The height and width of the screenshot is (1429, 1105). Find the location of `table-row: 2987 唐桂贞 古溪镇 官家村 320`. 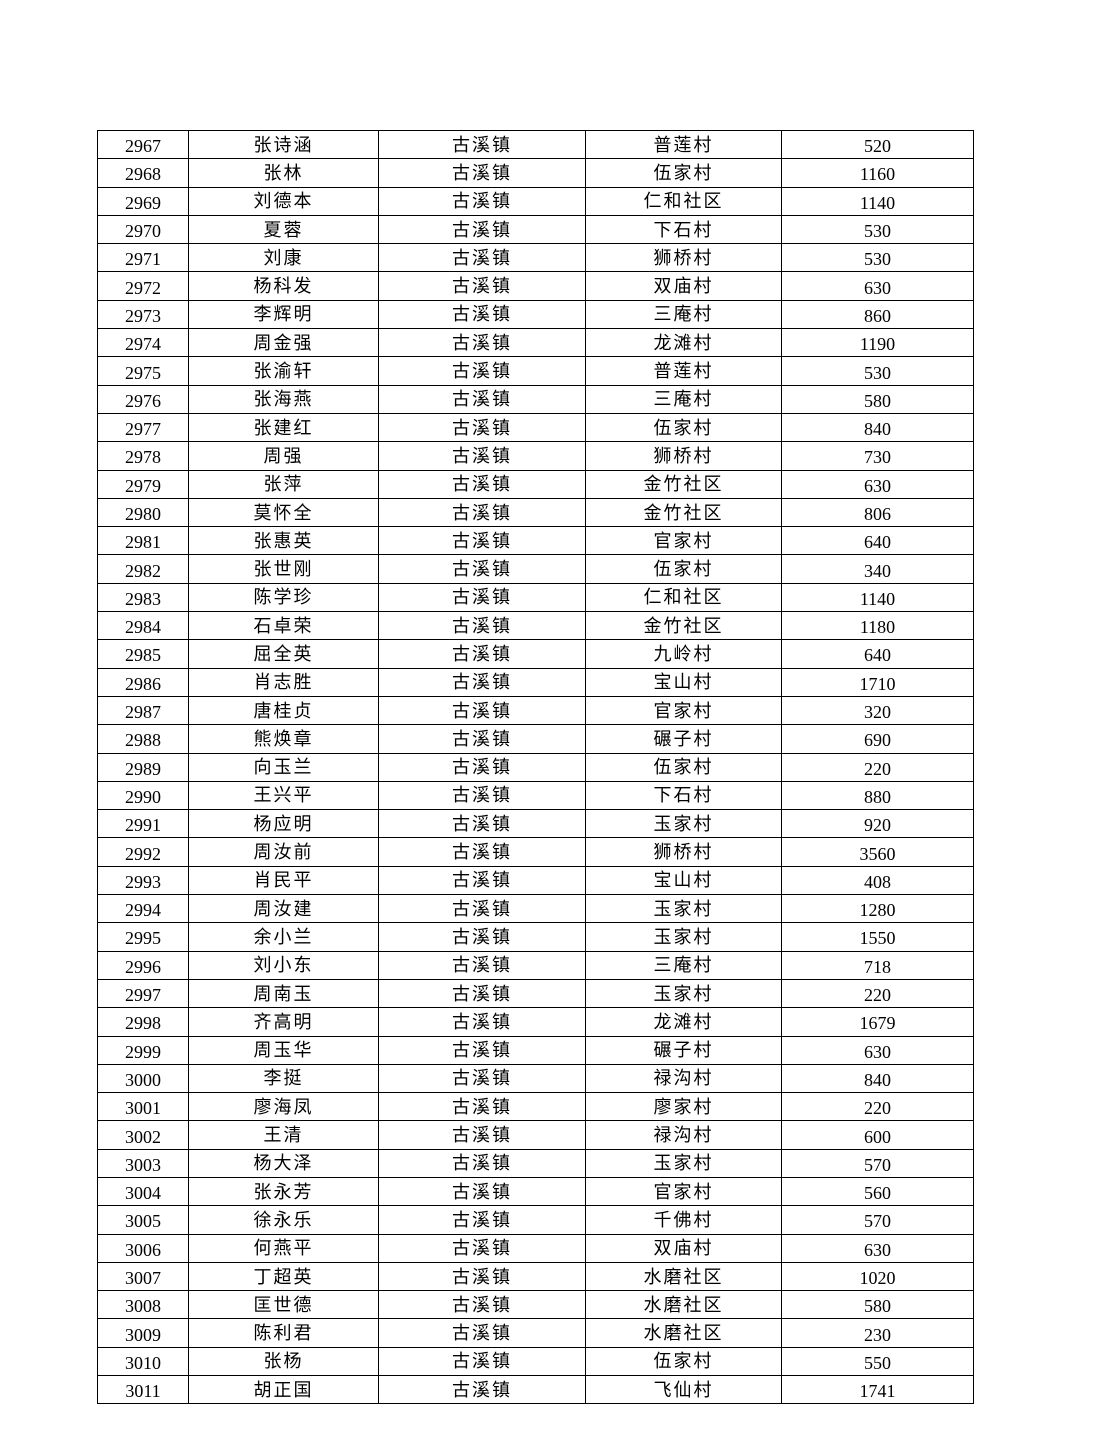

table-row: 2987 唐桂贞 古溪镇 官家村 320 is located at coordinates (535, 710).